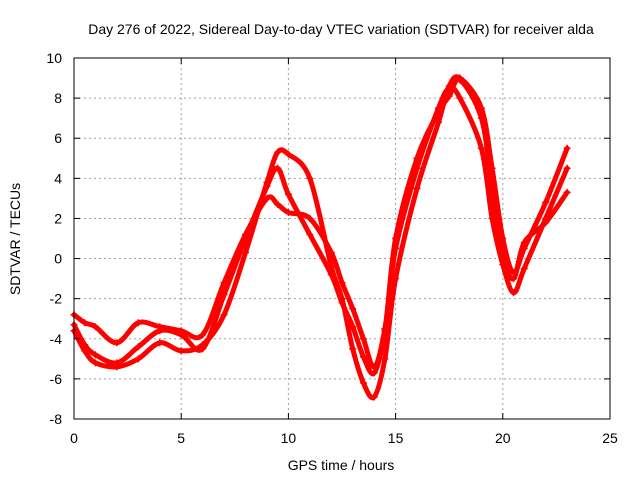 This screenshot has width=640, height=480. What do you see at coordinates (58, 138) in the screenshot?
I see `y-tick-label: 6` at bounding box center [58, 138].